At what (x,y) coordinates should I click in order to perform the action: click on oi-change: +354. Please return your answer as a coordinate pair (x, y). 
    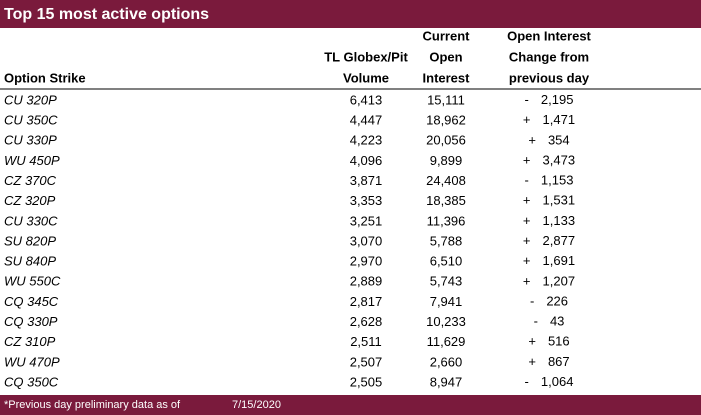
    Looking at the image, I should click on (548, 140).